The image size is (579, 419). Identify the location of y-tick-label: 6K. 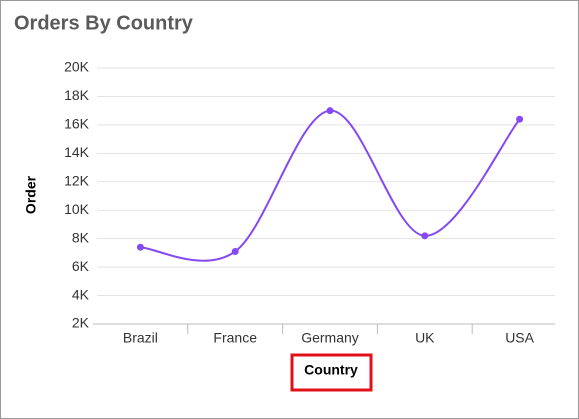
(81, 266).